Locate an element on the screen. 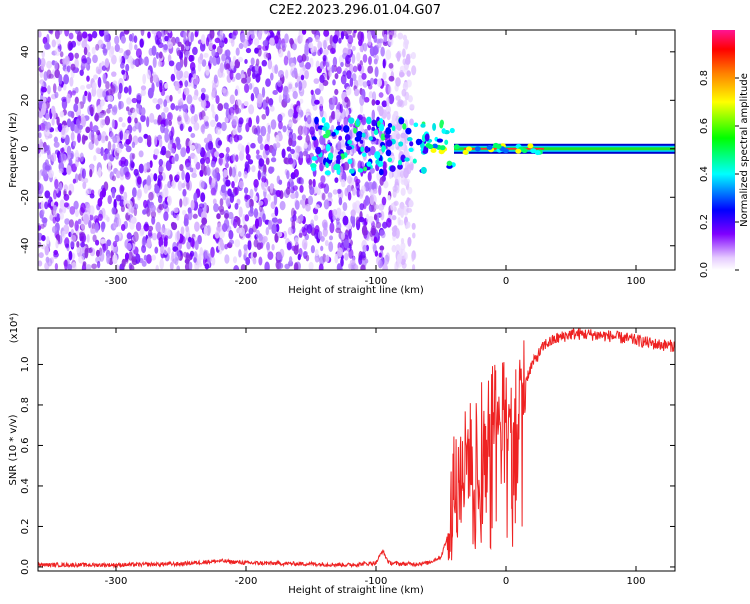 The image size is (750, 604). y-tick-label: 0.2 is located at coordinates (25, 526).